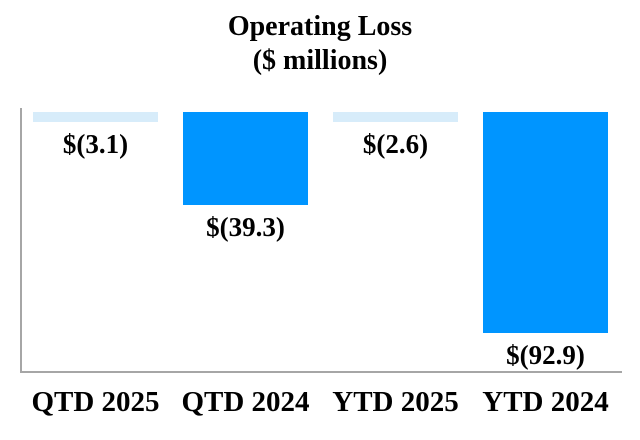 The image size is (640, 440). Describe the element at coordinates (95, 402) in the screenshot. I see `category-label-qtd-2025: QTD 2025` at that location.